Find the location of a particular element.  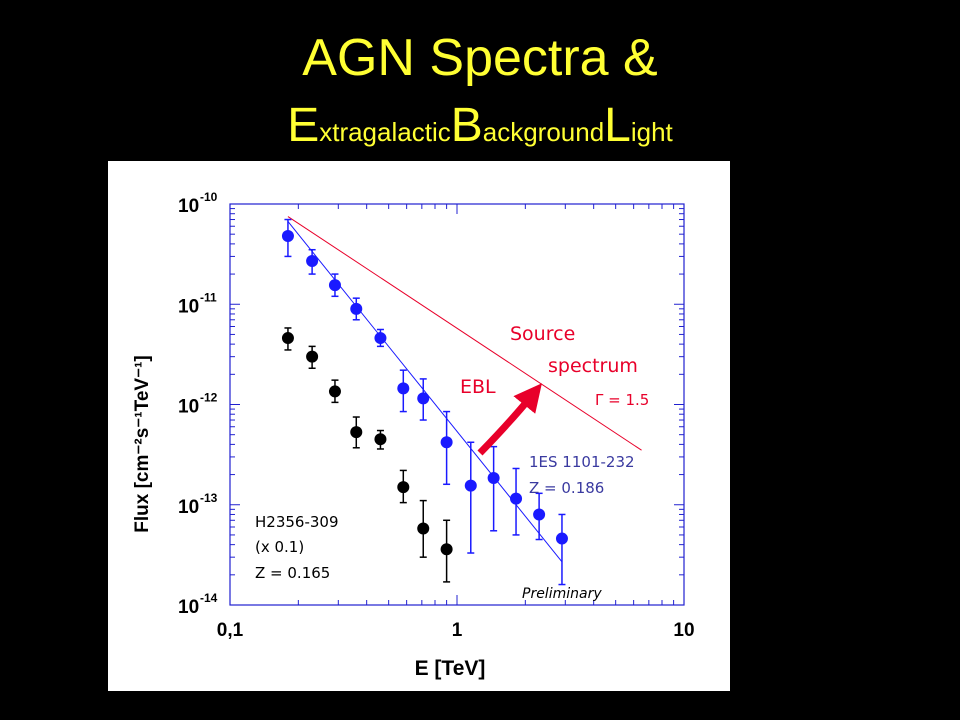

source-spectrum-label-line1: Source is located at coordinates (542, 334).